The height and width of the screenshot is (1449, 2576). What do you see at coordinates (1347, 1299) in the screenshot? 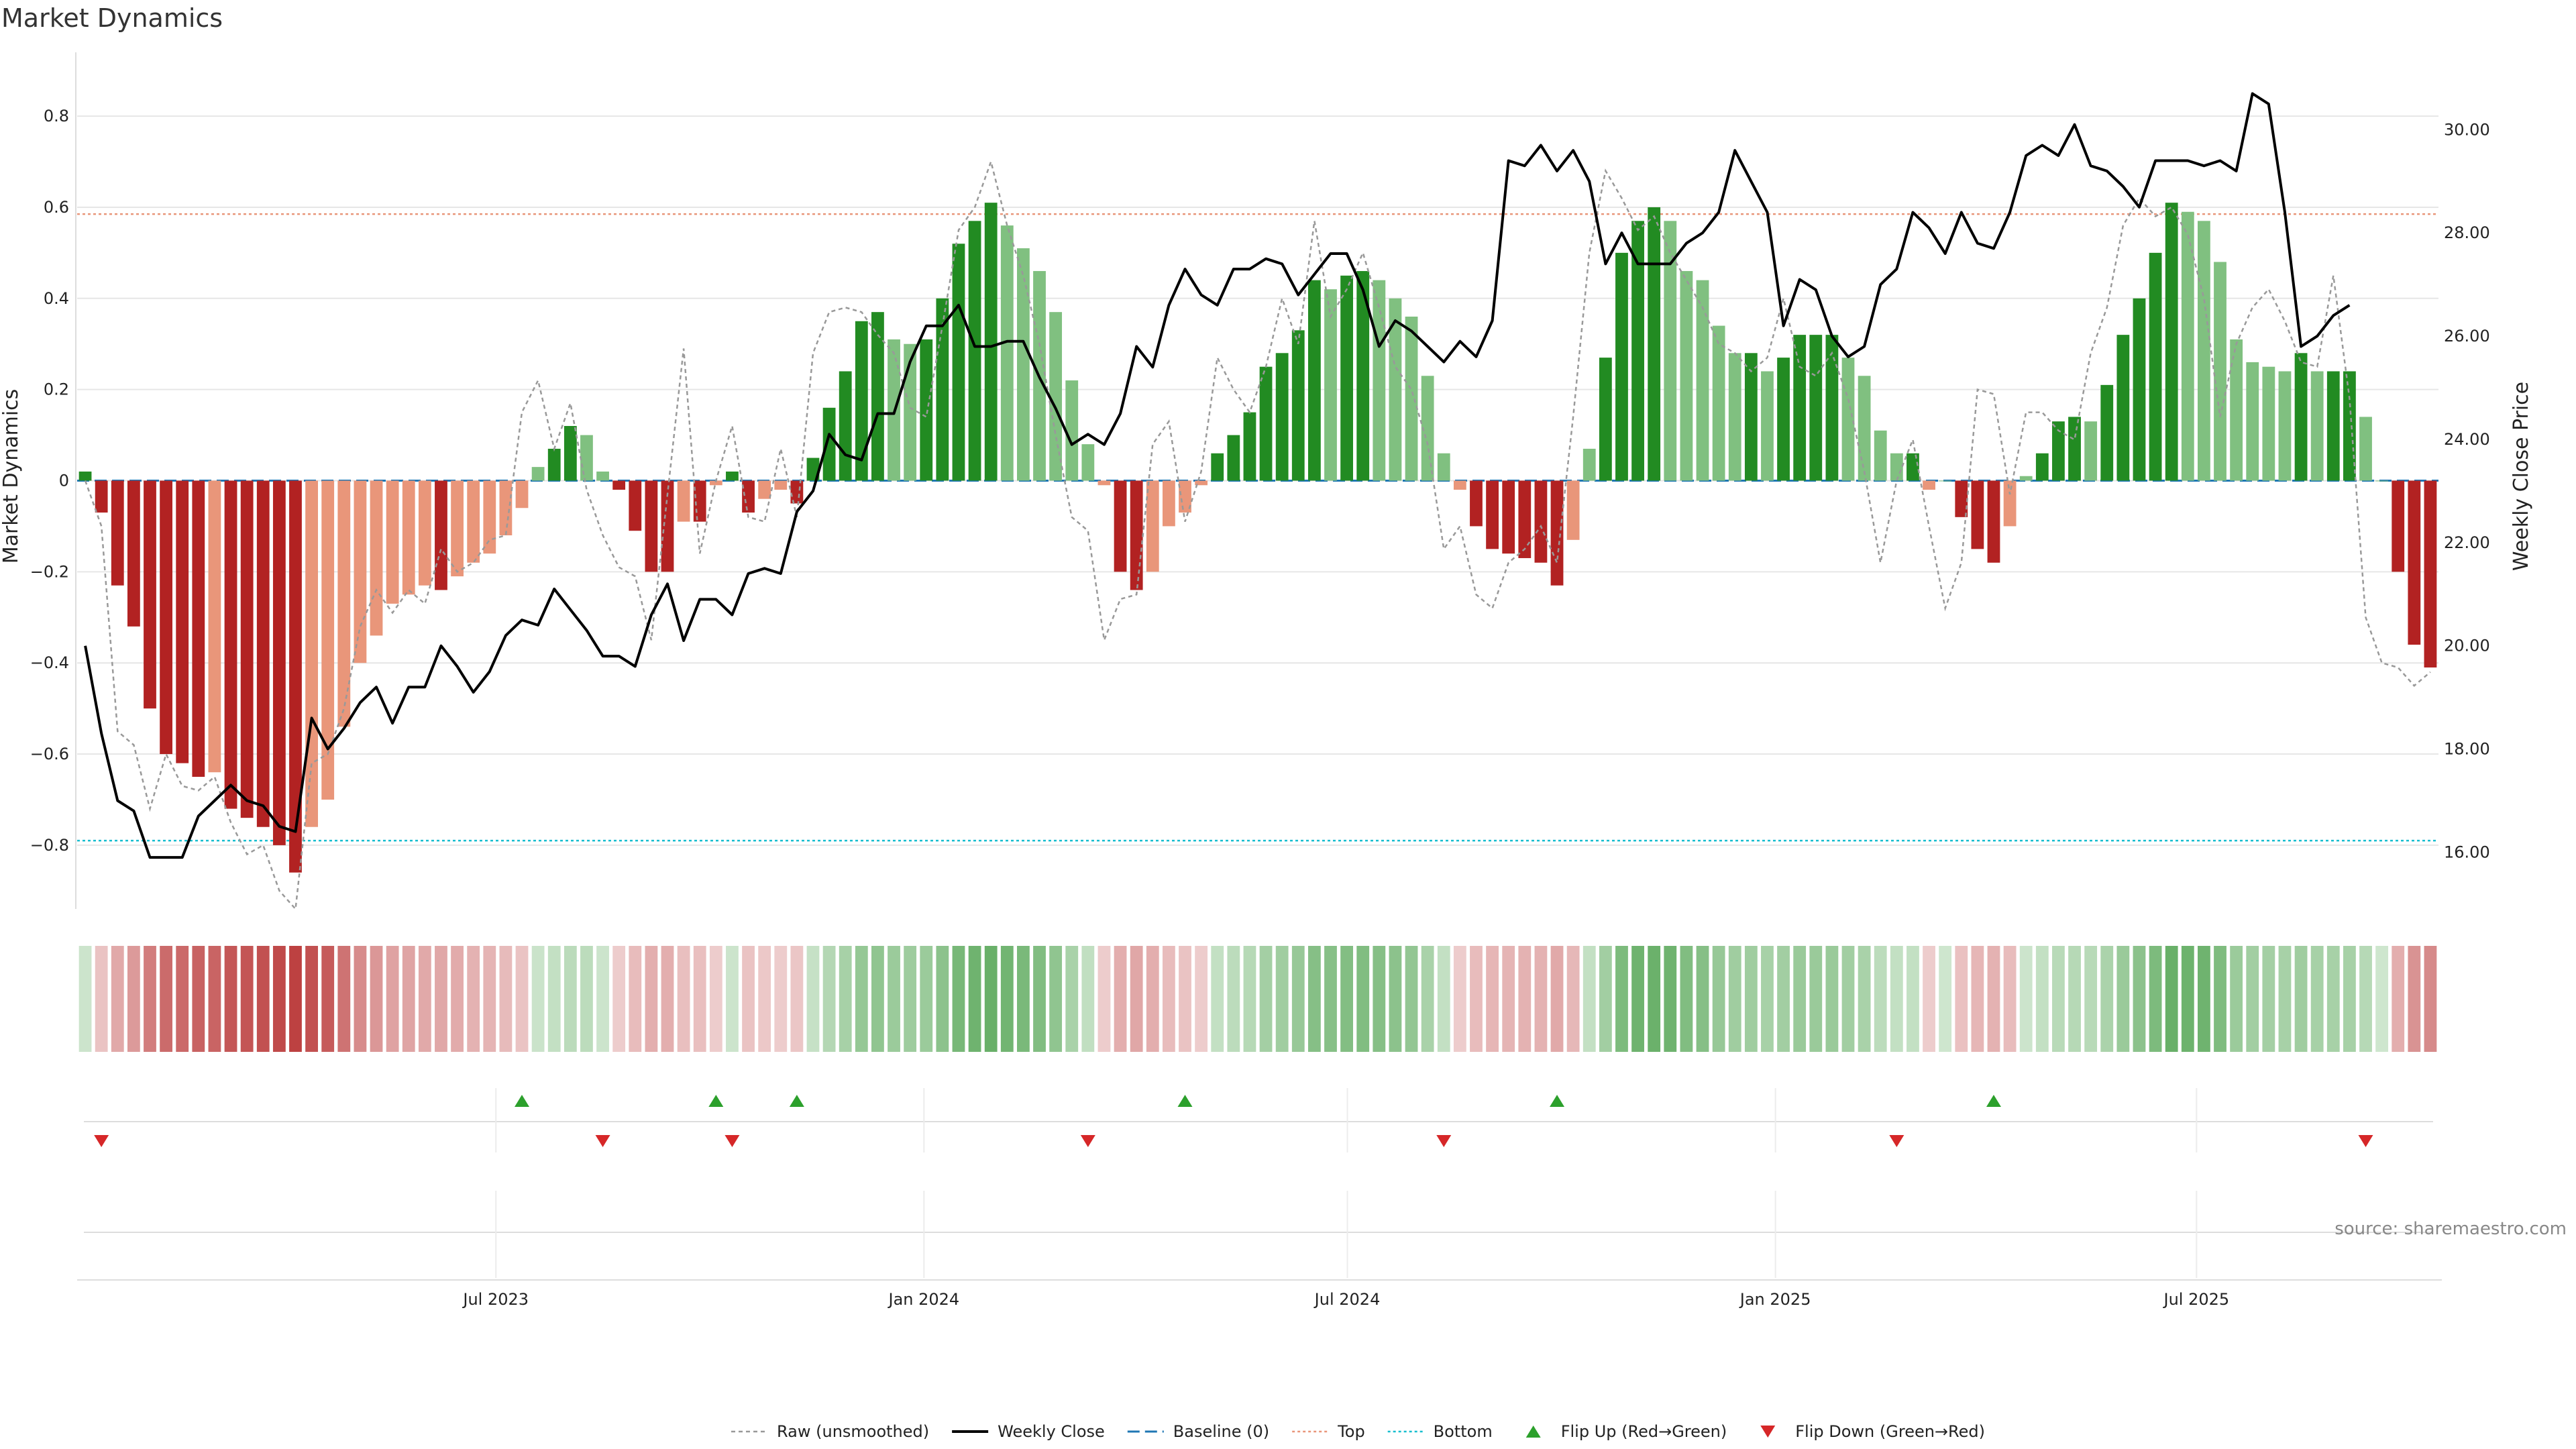
I see `x-tick-label: Jul 2024` at bounding box center [1347, 1299].